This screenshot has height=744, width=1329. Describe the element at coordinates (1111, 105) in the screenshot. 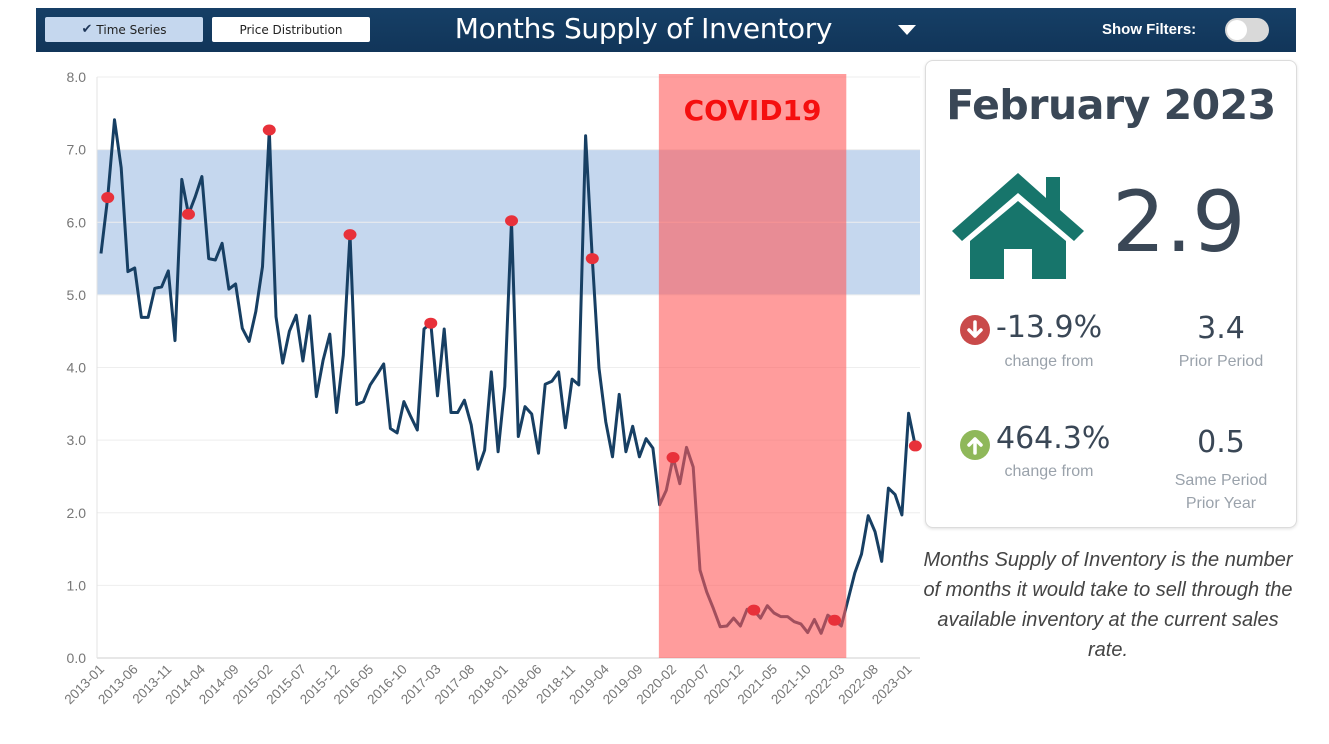

I see `period-title: February 2023` at that location.